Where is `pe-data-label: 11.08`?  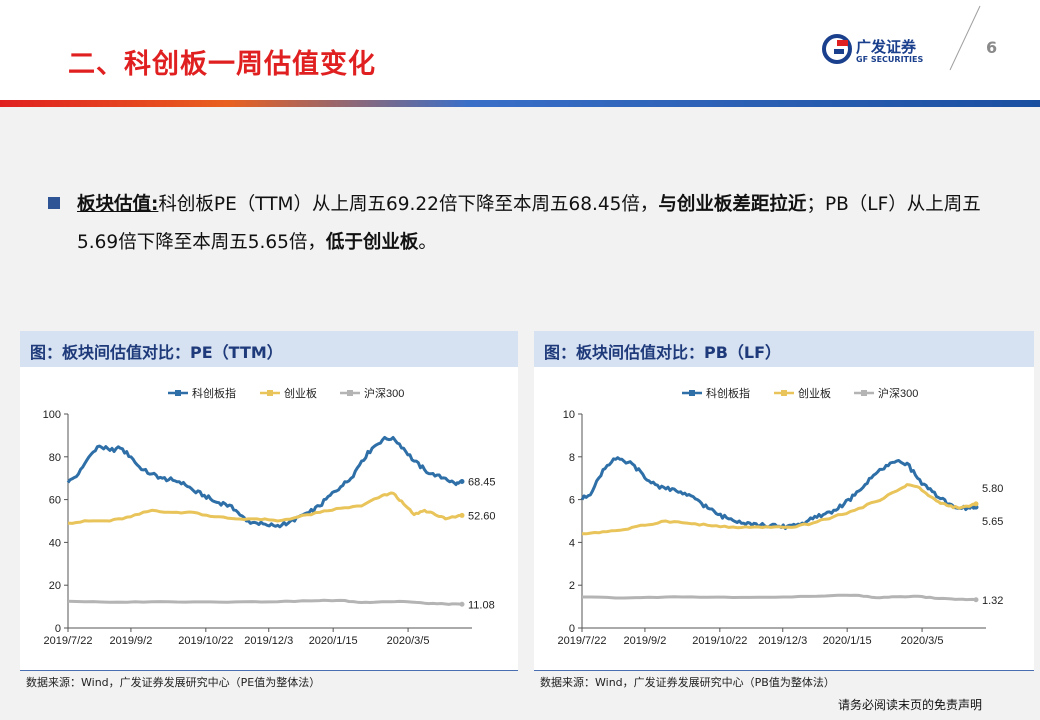 pe-data-label: 11.08 is located at coordinates (481, 605).